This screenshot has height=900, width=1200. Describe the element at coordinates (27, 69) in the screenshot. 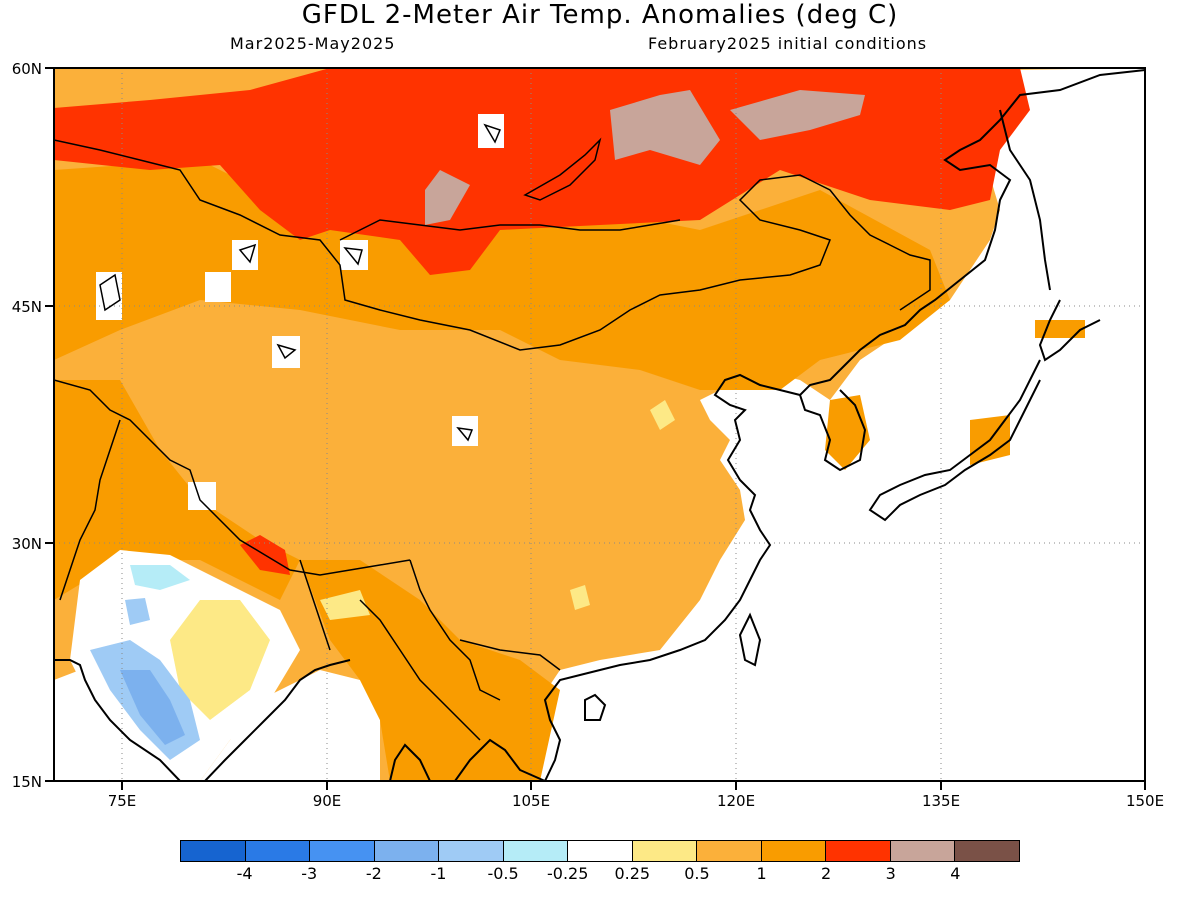

I see `lat-tick-label: 60N` at that location.